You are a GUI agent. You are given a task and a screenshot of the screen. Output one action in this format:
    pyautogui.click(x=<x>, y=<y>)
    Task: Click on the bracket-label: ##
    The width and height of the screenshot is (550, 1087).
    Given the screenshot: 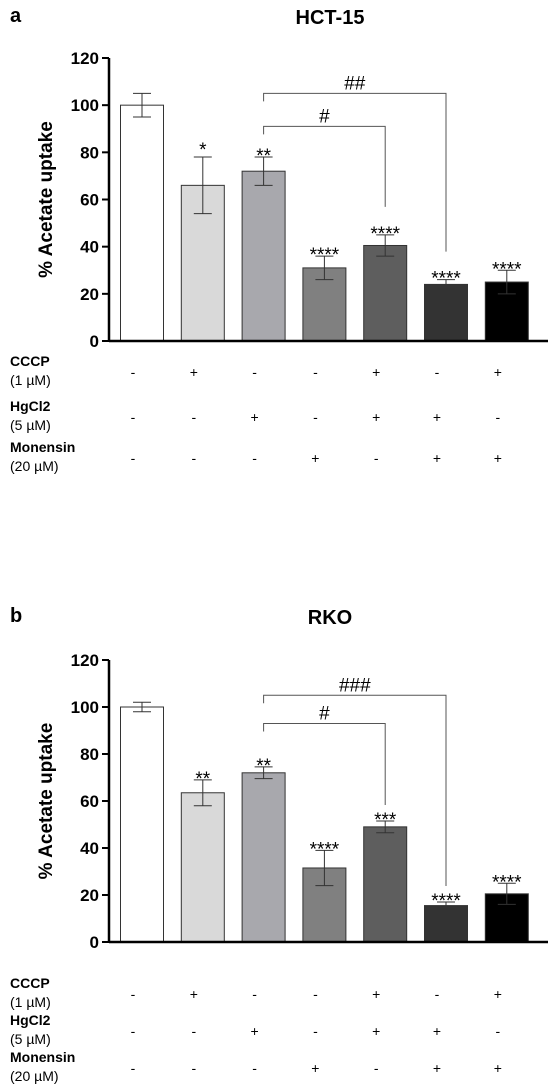 What is the action you would take?
    pyautogui.click(x=355, y=83)
    